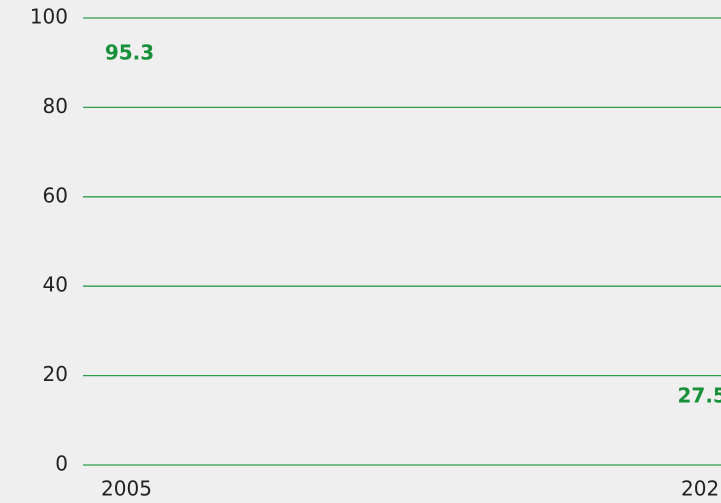  Describe the element at coordinates (699, 396) in the screenshot. I see `value-label: 27.5` at that location.